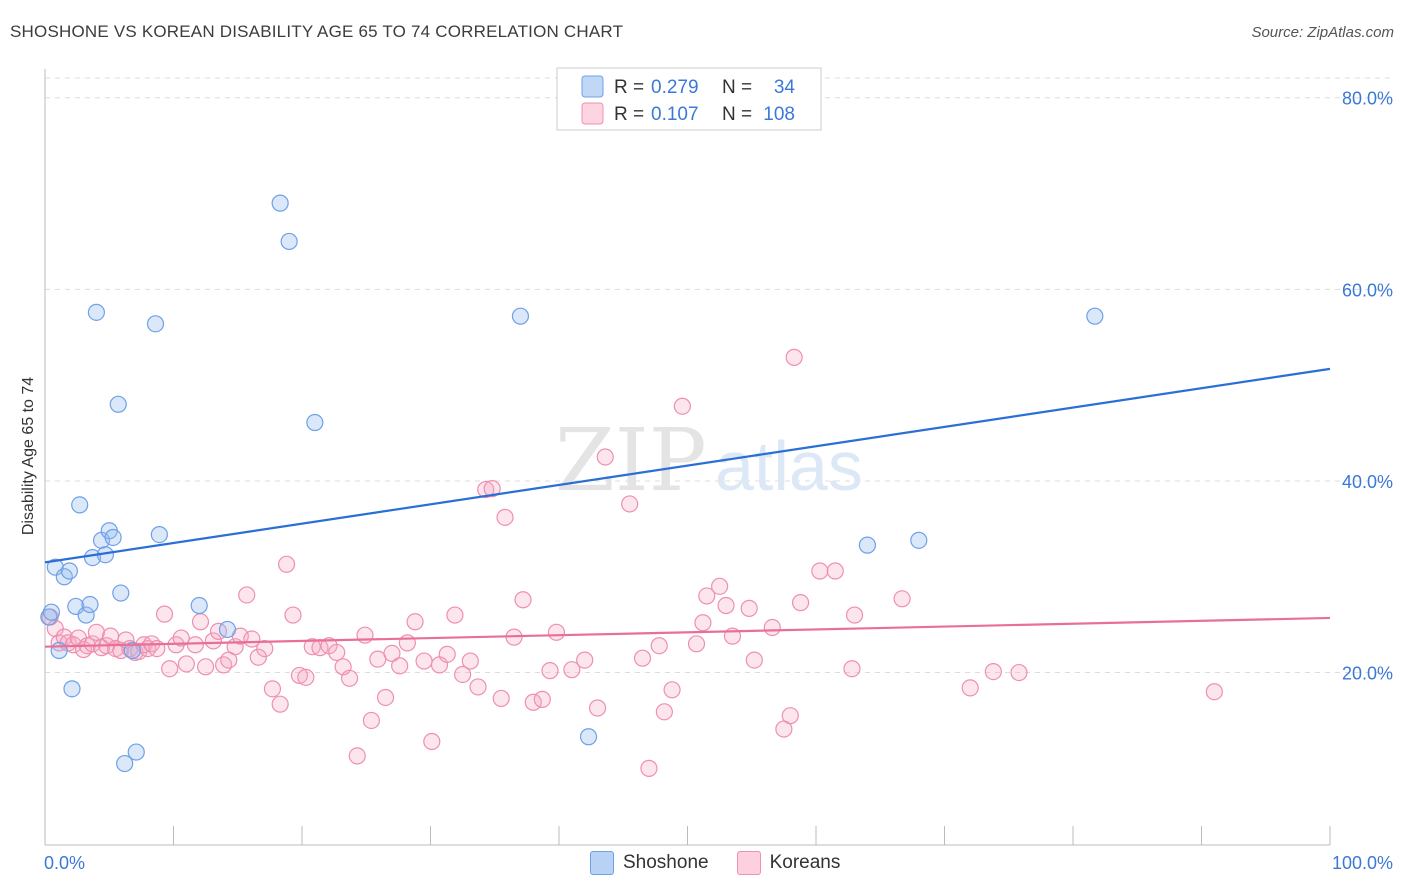 This screenshot has width=1406, height=892. What do you see at coordinates (1367, 99) in the screenshot?
I see `y-tick-label: 80.0%` at bounding box center [1367, 99].